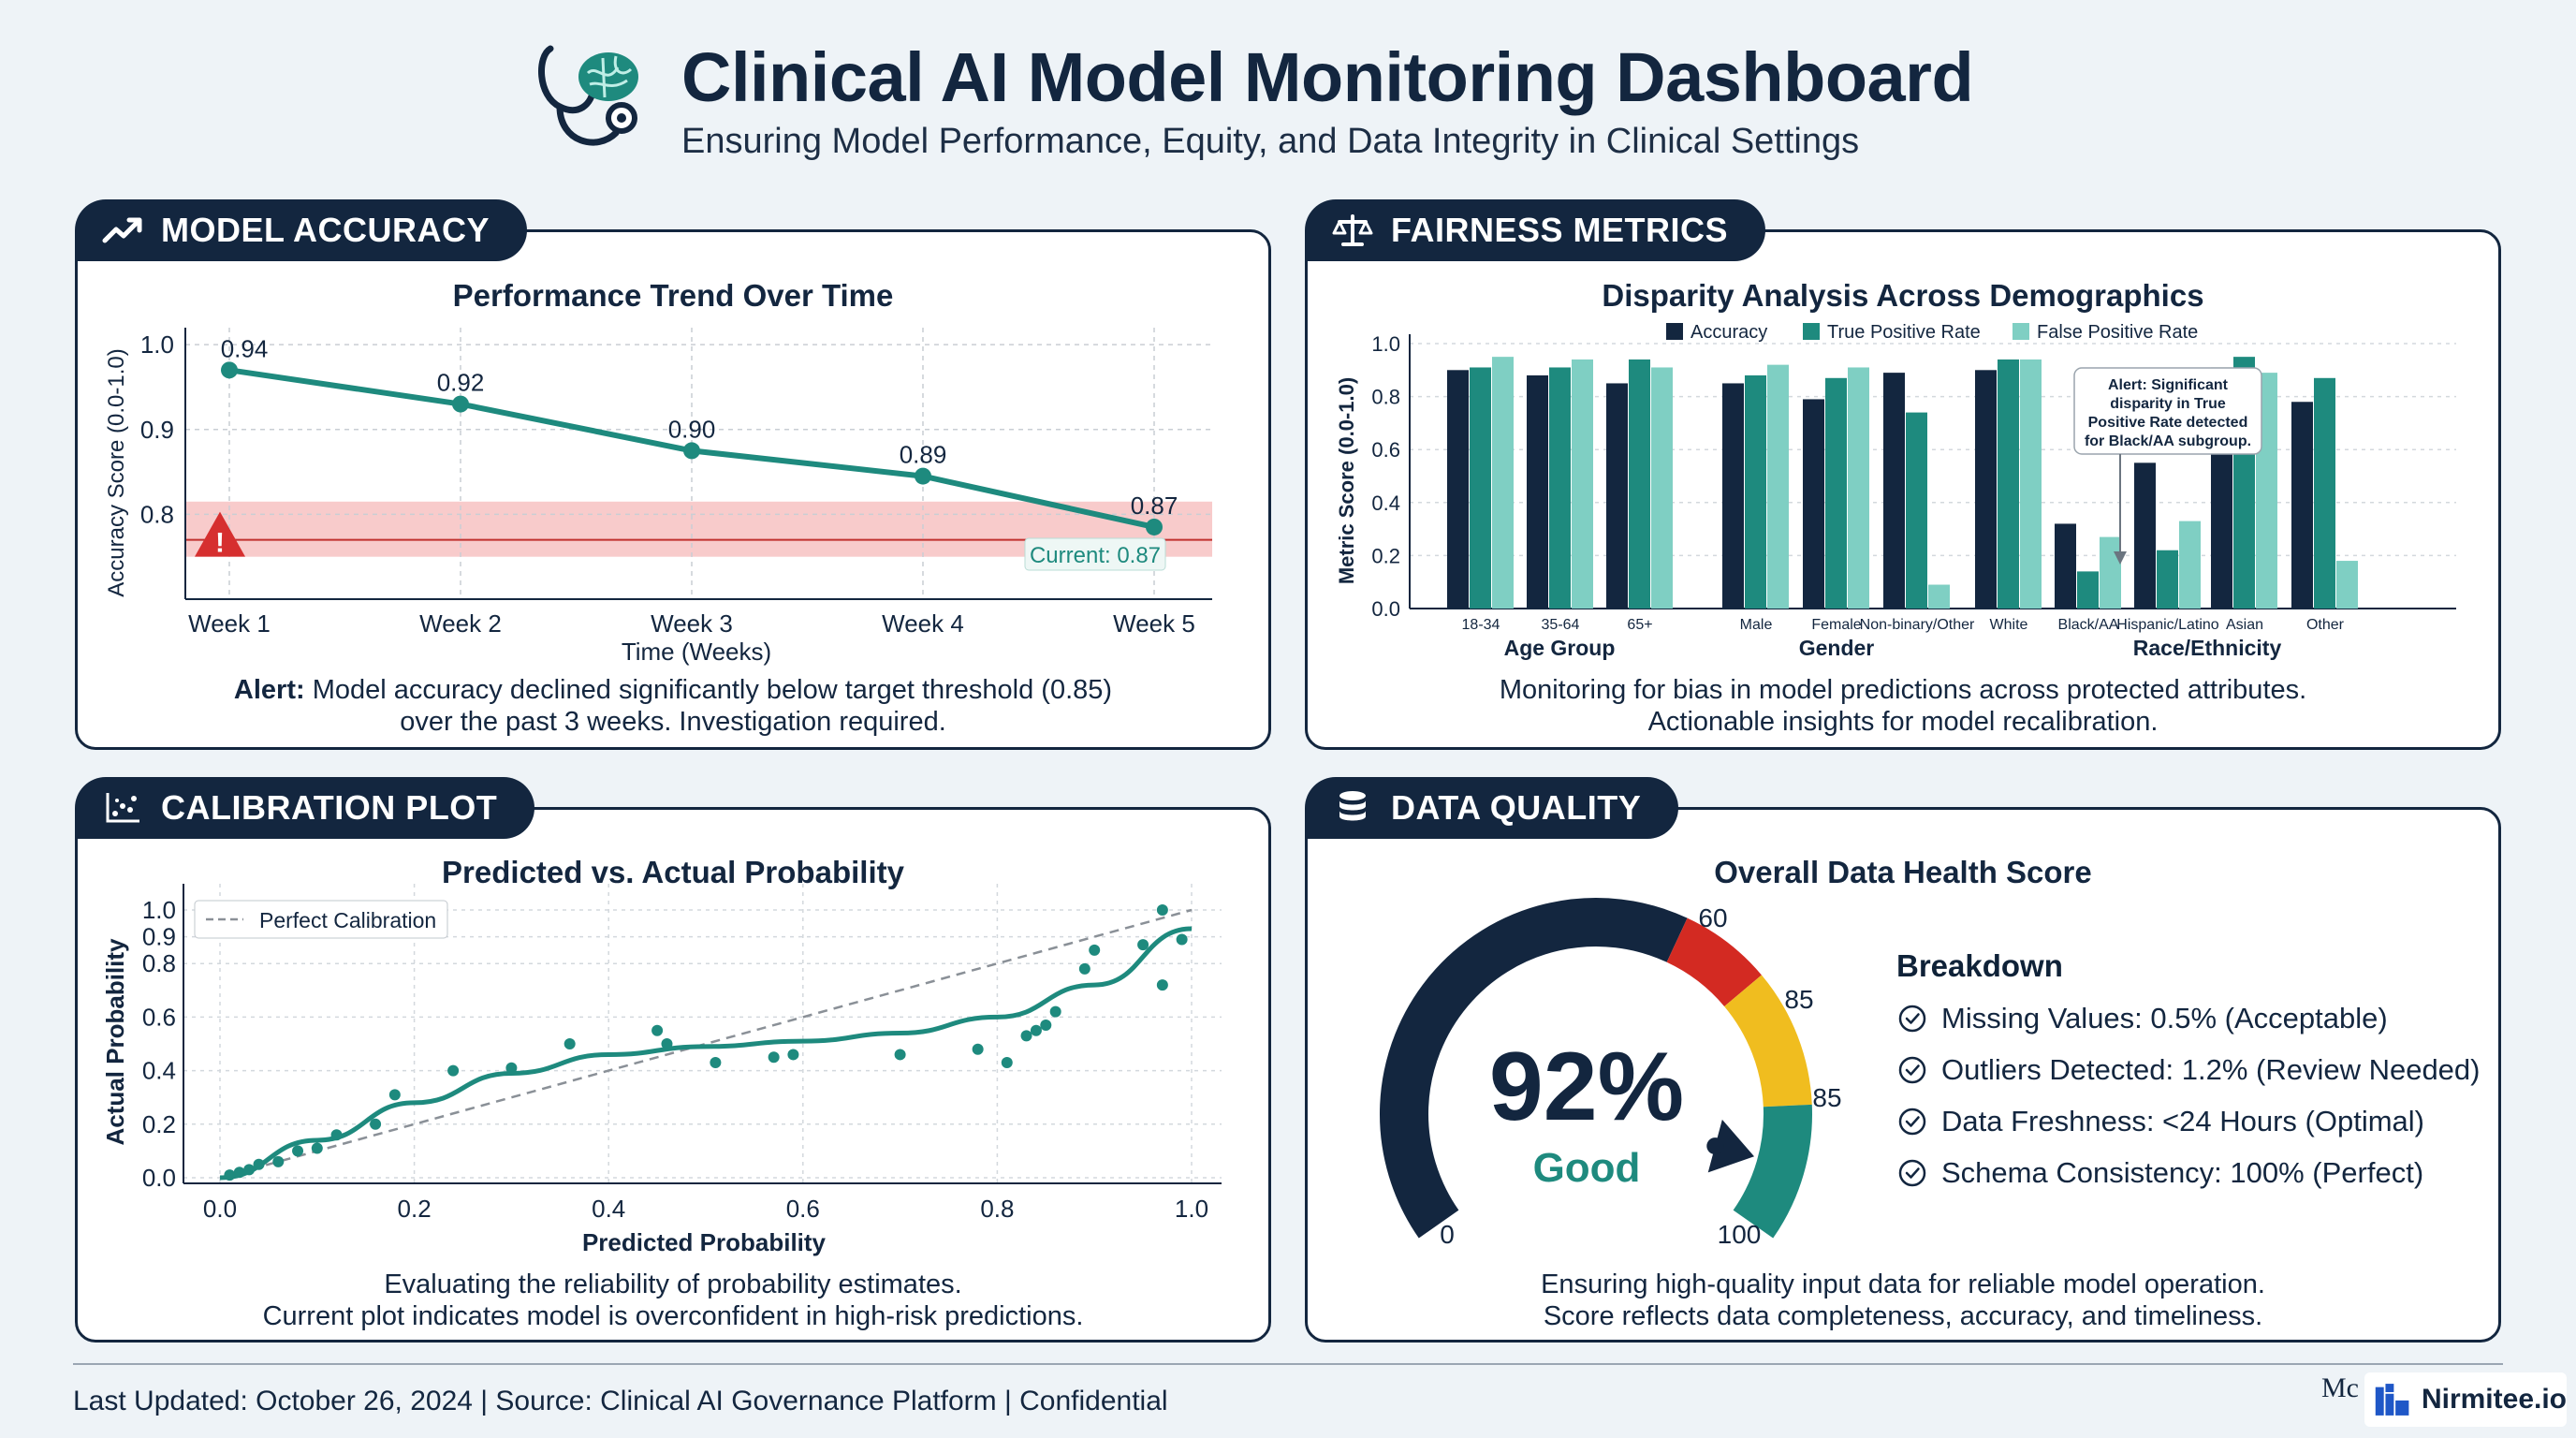 The height and width of the screenshot is (1438, 2576). What do you see at coordinates (415, 1209) in the screenshot?
I see `x-tick-label: 0.2` at bounding box center [415, 1209].